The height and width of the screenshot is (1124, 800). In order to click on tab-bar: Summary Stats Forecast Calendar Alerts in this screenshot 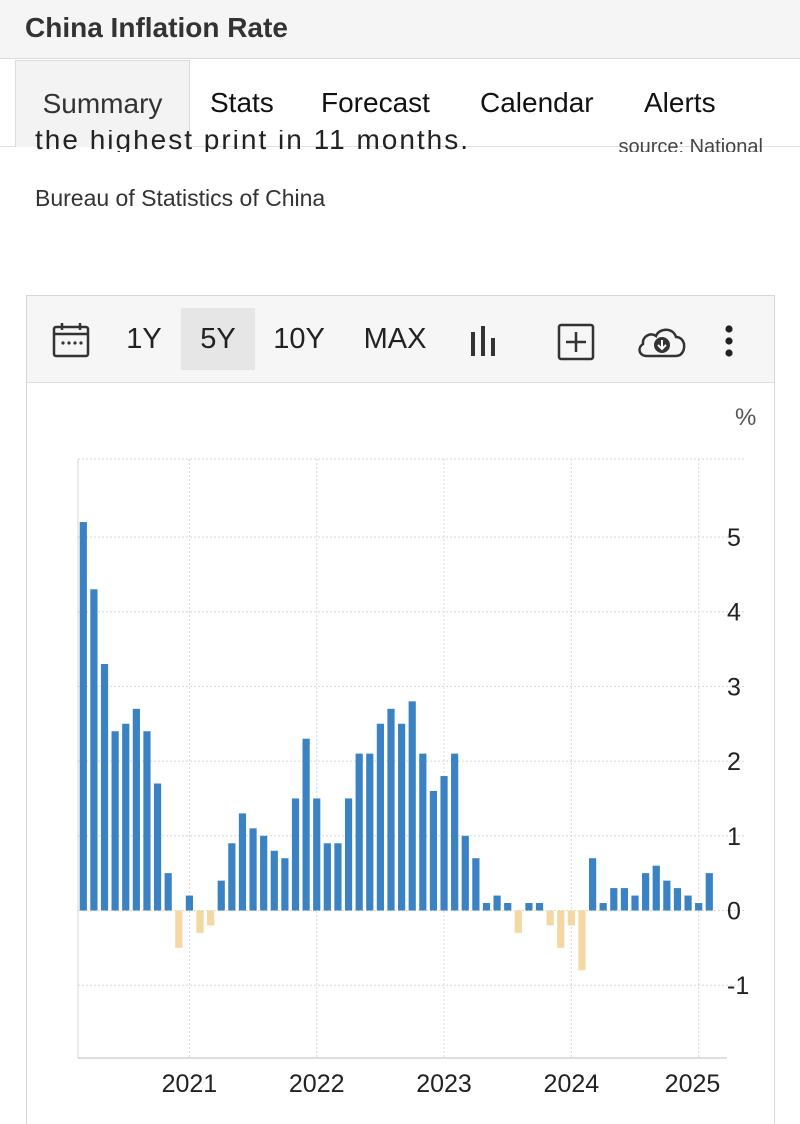, I will do `click(400, 103)`.